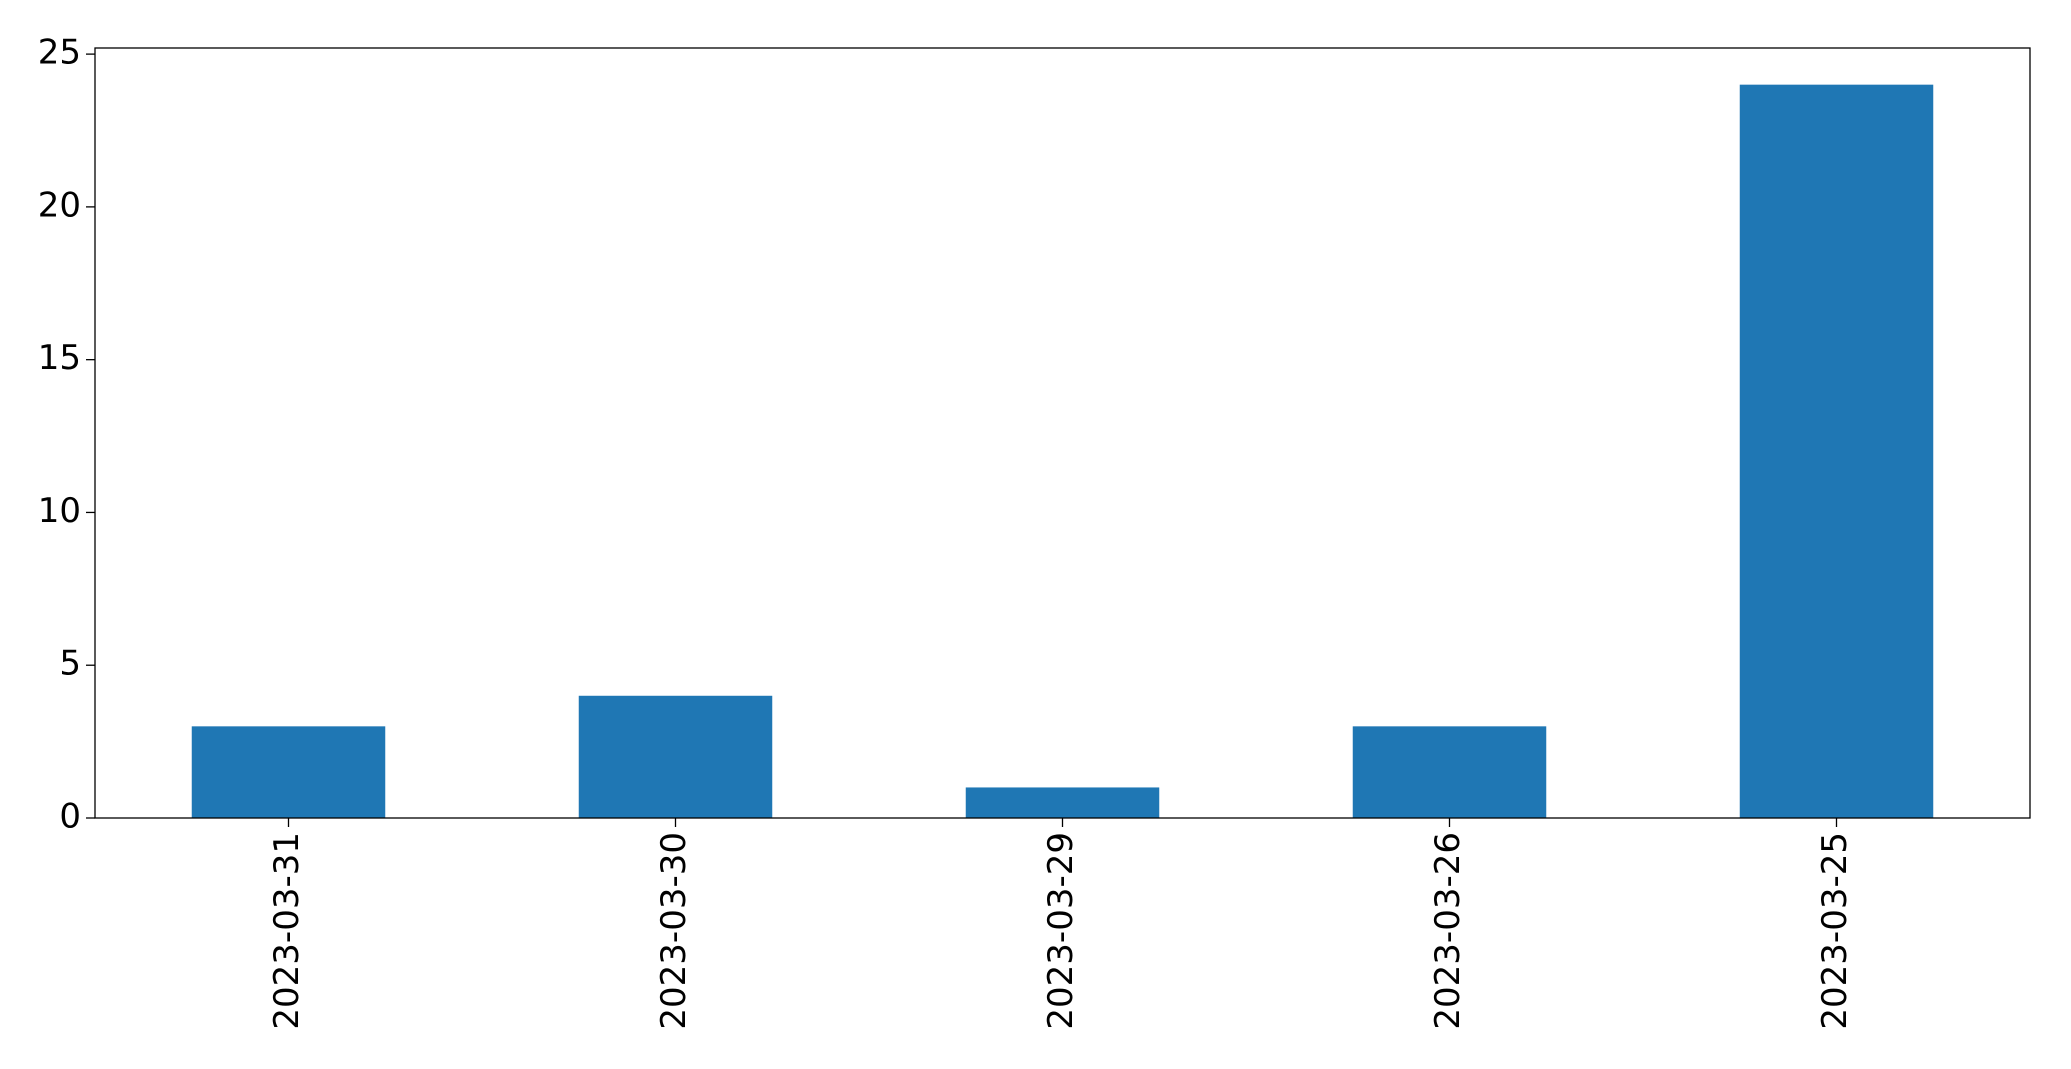  Describe the element at coordinates (1448, 931) in the screenshot. I see `x-tick-label: 2023-03-26` at that location.